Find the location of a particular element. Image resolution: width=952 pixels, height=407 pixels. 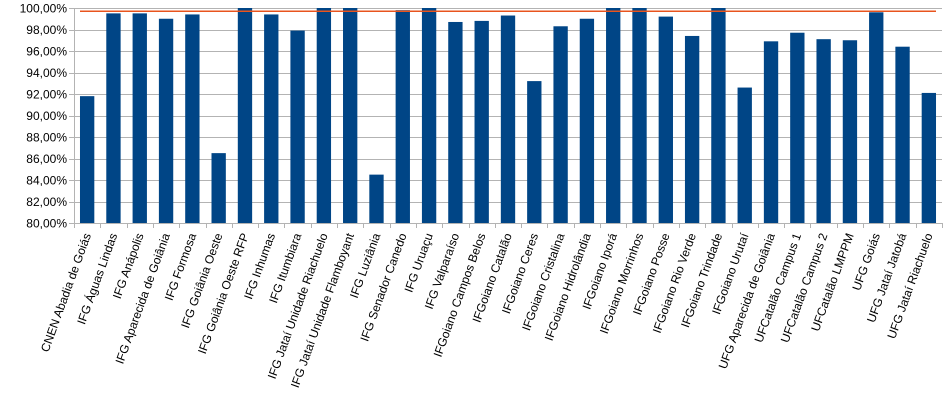

y-tick-label: 98,00% is located at coordinates (46, 30).